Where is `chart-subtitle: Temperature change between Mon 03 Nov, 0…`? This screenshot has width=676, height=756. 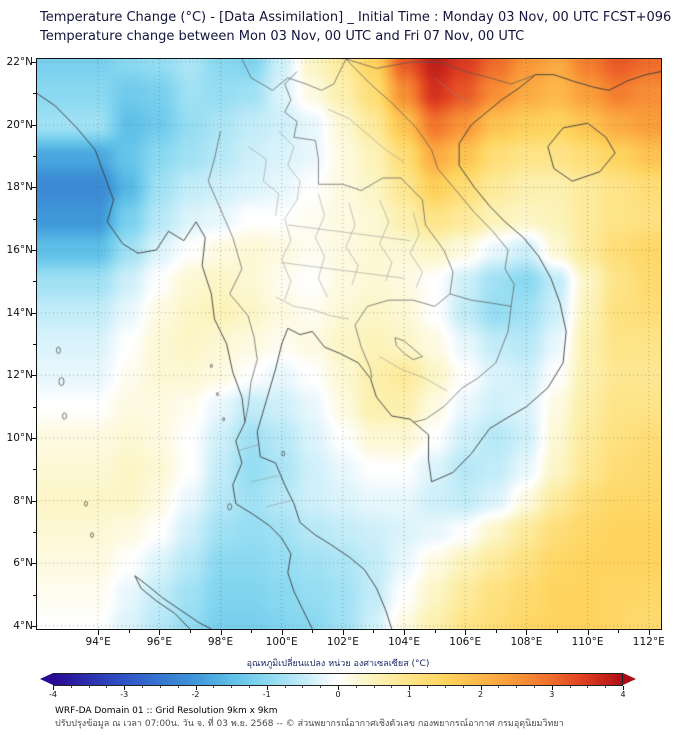
chart-subtitle: Temperature change between Mon 03 Nov, 0… is located at coordinates (282, 36).